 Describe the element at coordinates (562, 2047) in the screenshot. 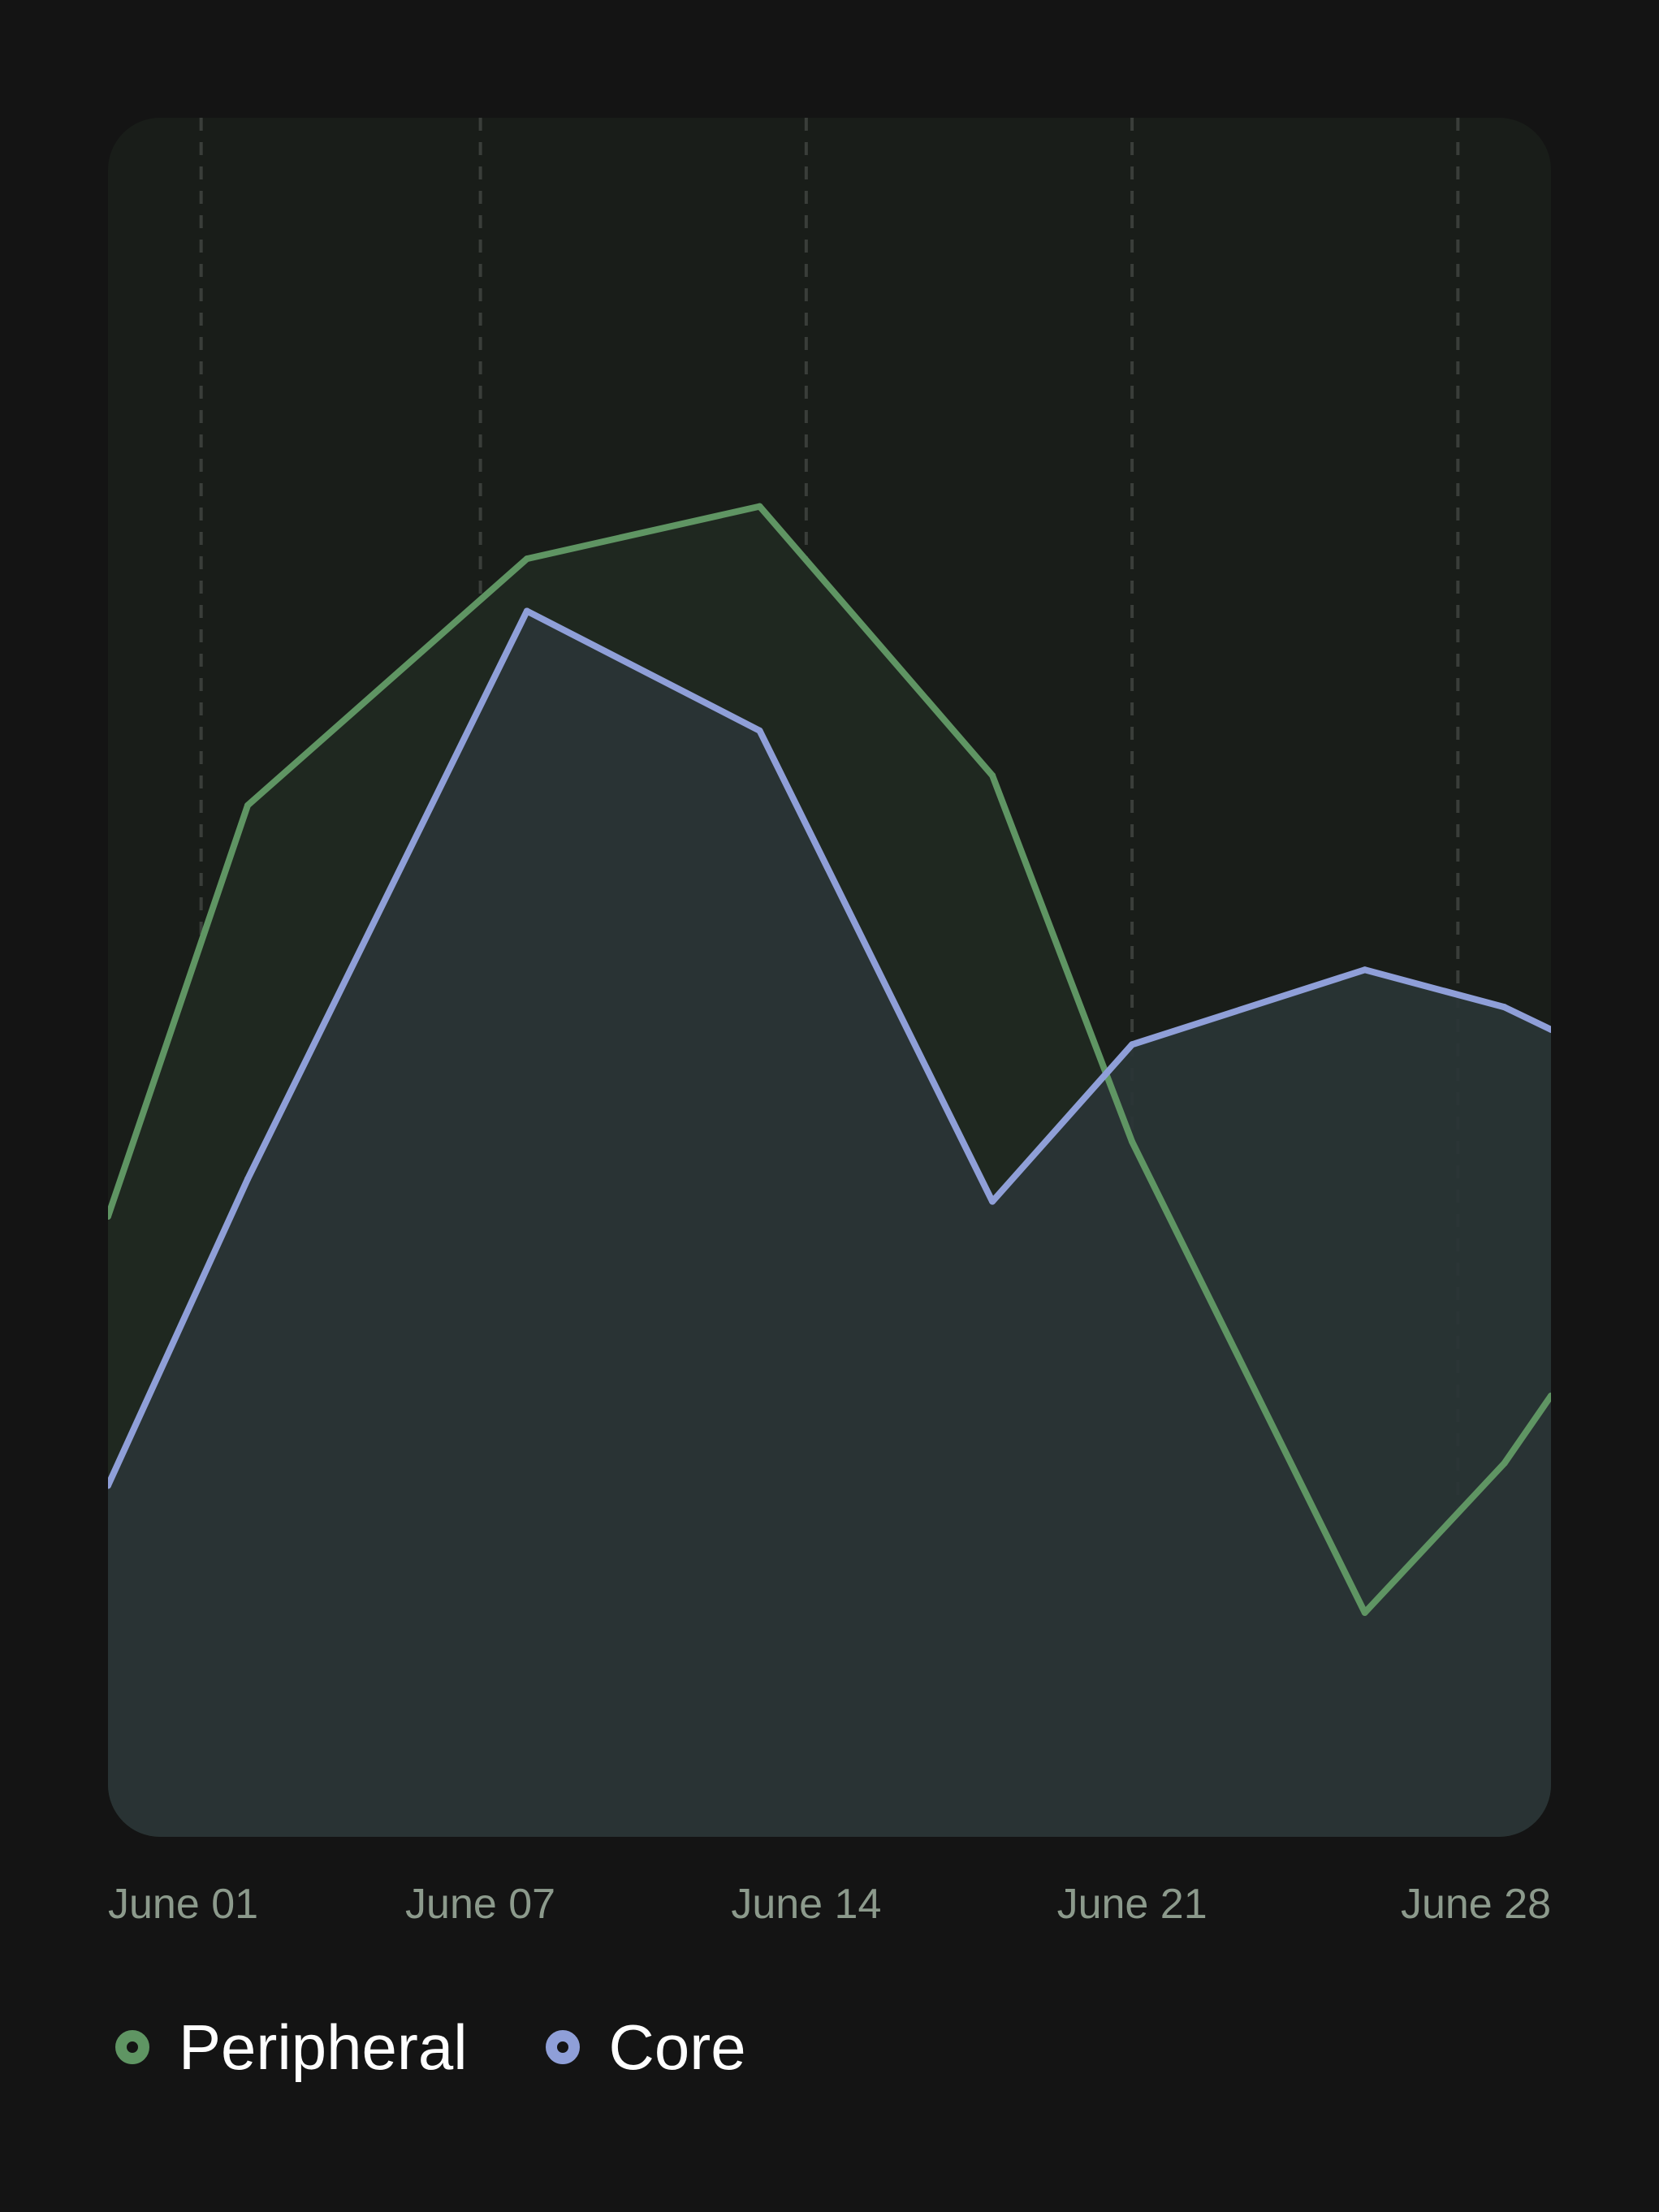

I see `legend-swatch-core-icon` at that location.